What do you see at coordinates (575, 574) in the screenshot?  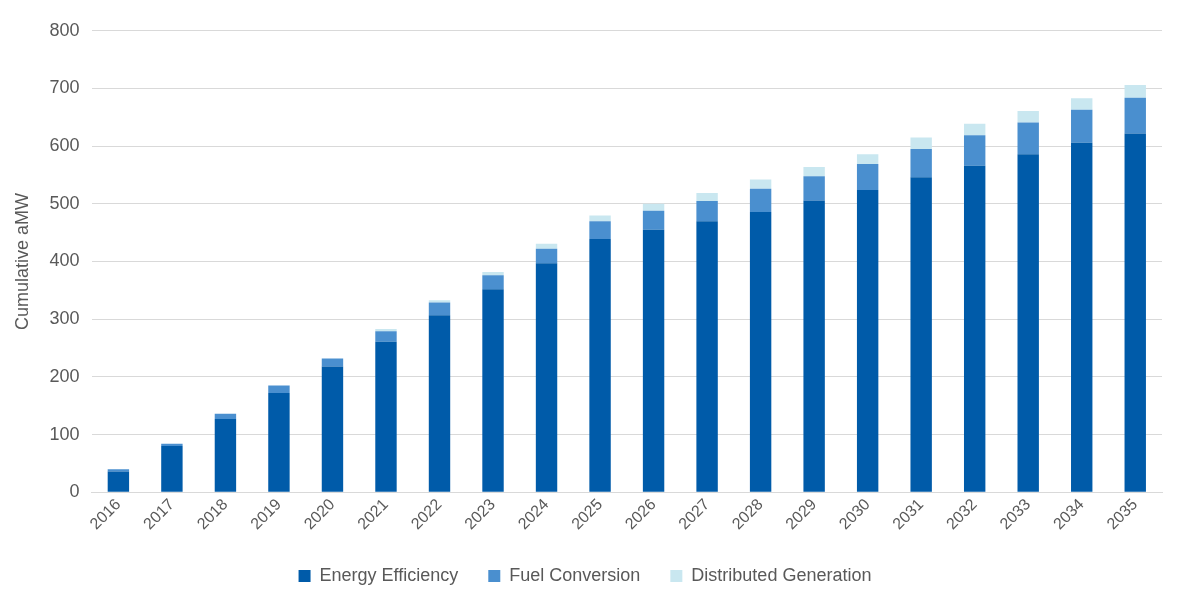 I see `legend-label: Fuel Conversion` at bounding box center [575, 574].